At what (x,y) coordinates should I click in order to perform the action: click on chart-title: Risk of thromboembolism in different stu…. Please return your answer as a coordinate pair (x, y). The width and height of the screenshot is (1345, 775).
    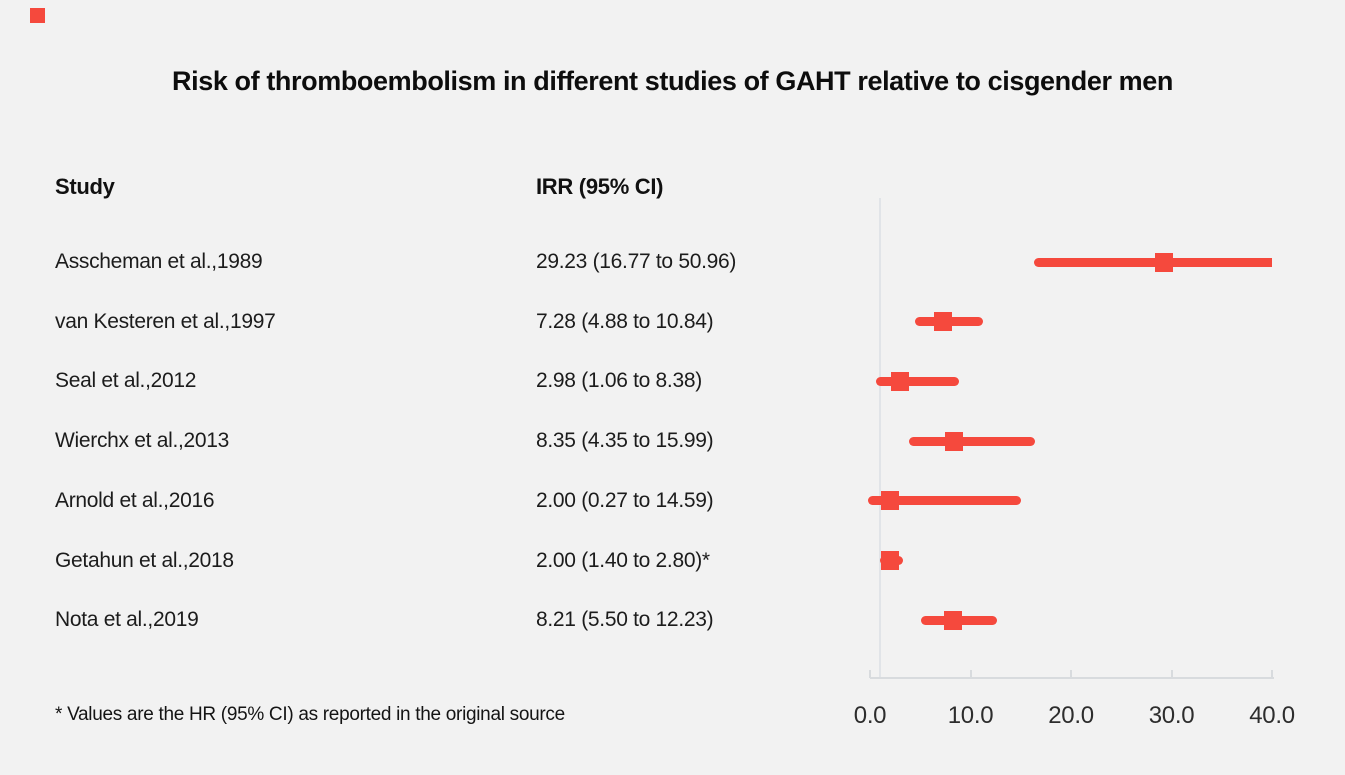
    Looking at the image, I should click on (672, 81).